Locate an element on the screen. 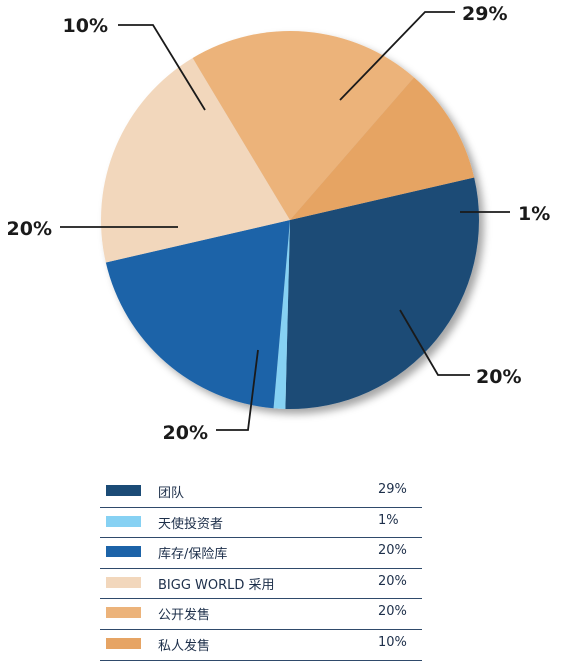  legend-name: 私人发售 is located at coordinates (184, 646).